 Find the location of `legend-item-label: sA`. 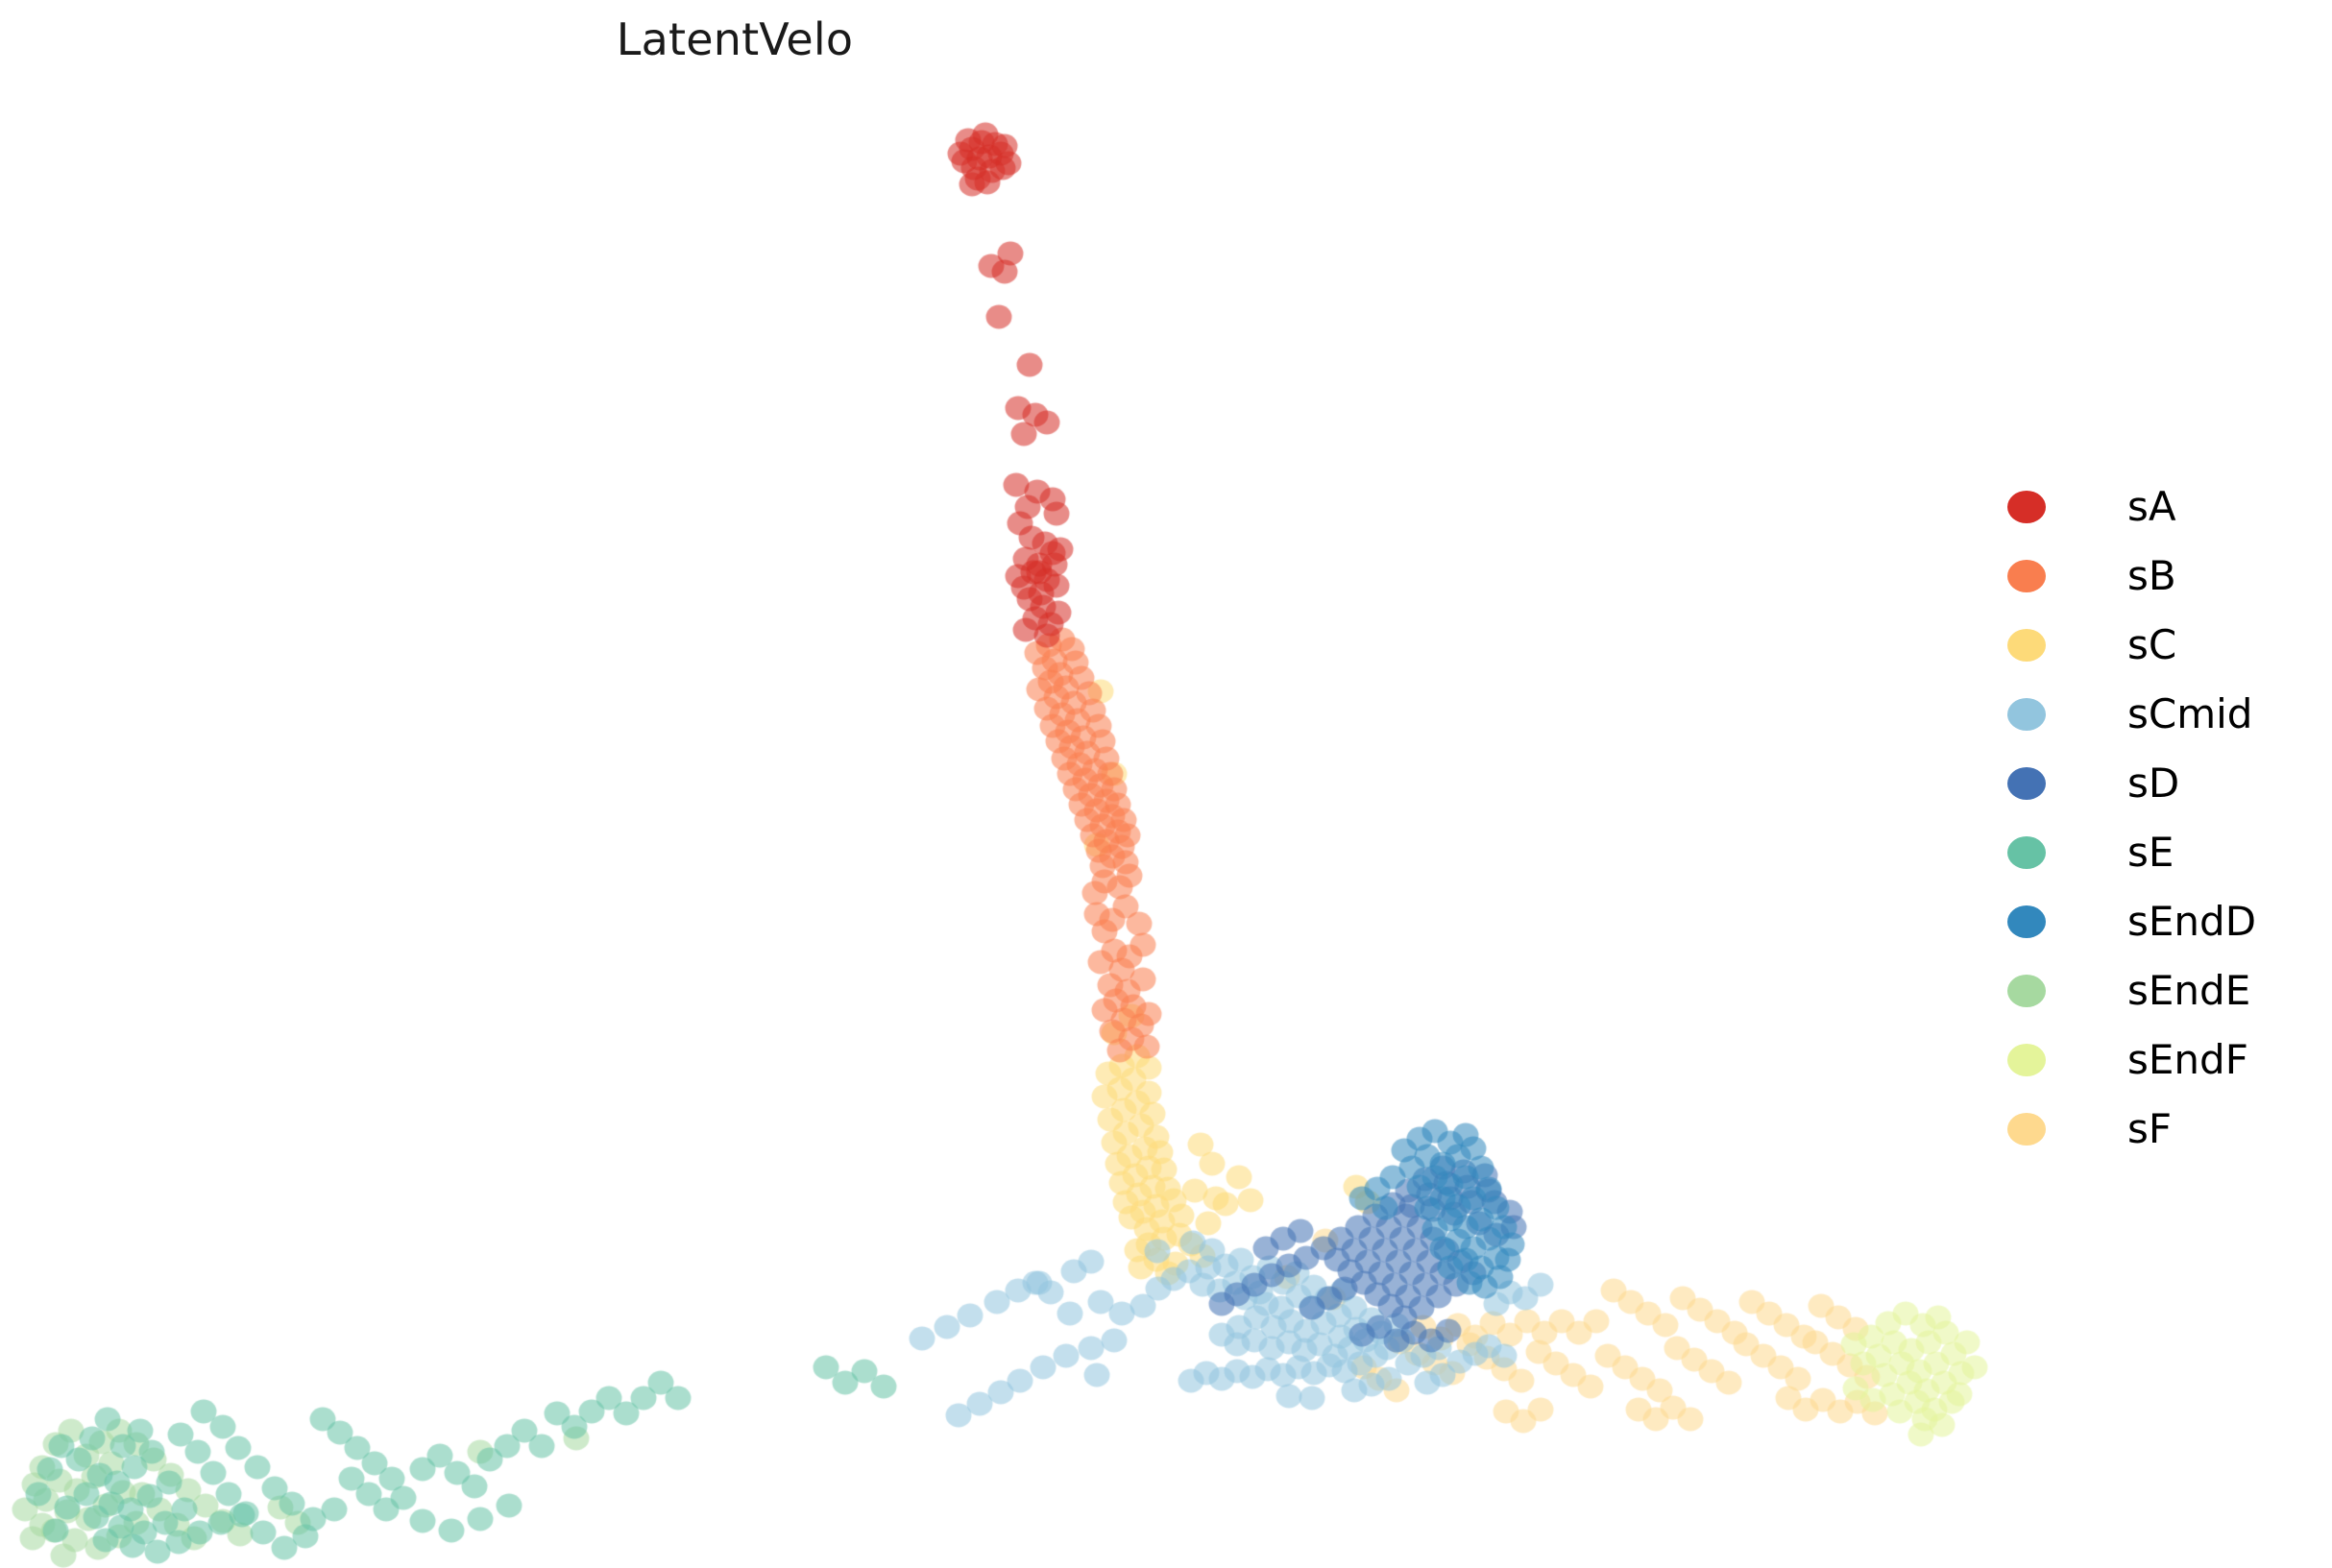

legend-item-label: sA is located at coordinates (2151, 506).